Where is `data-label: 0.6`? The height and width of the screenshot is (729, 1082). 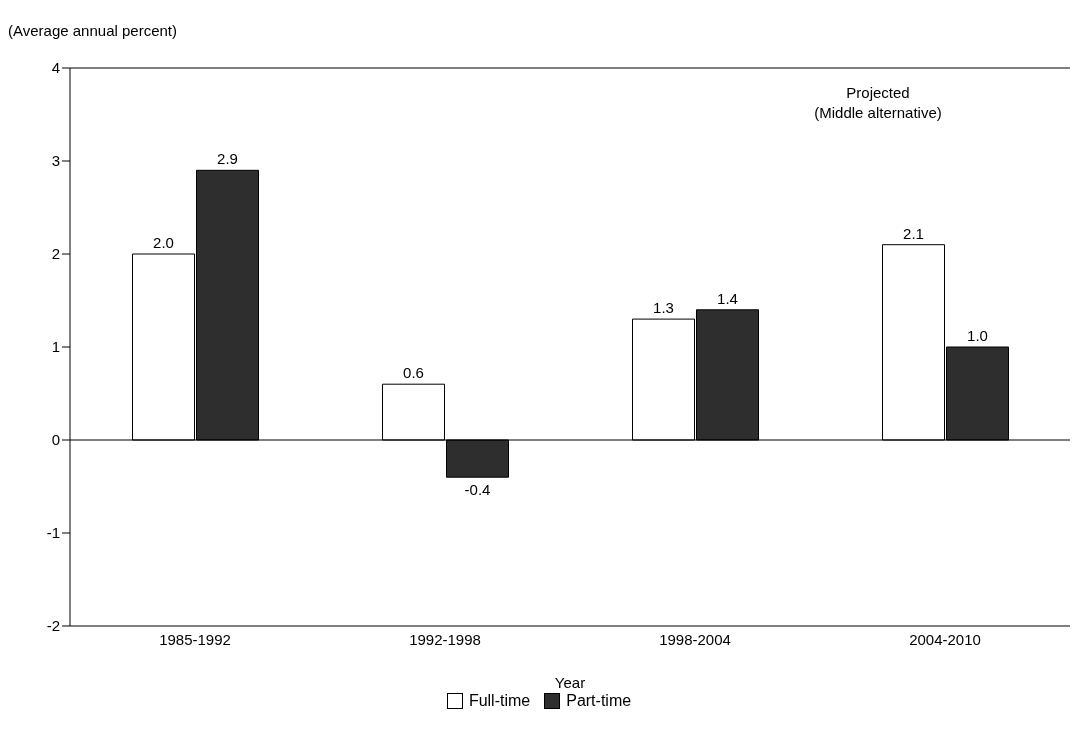
data-label: 0.6 is located at coordinates (413, 373).